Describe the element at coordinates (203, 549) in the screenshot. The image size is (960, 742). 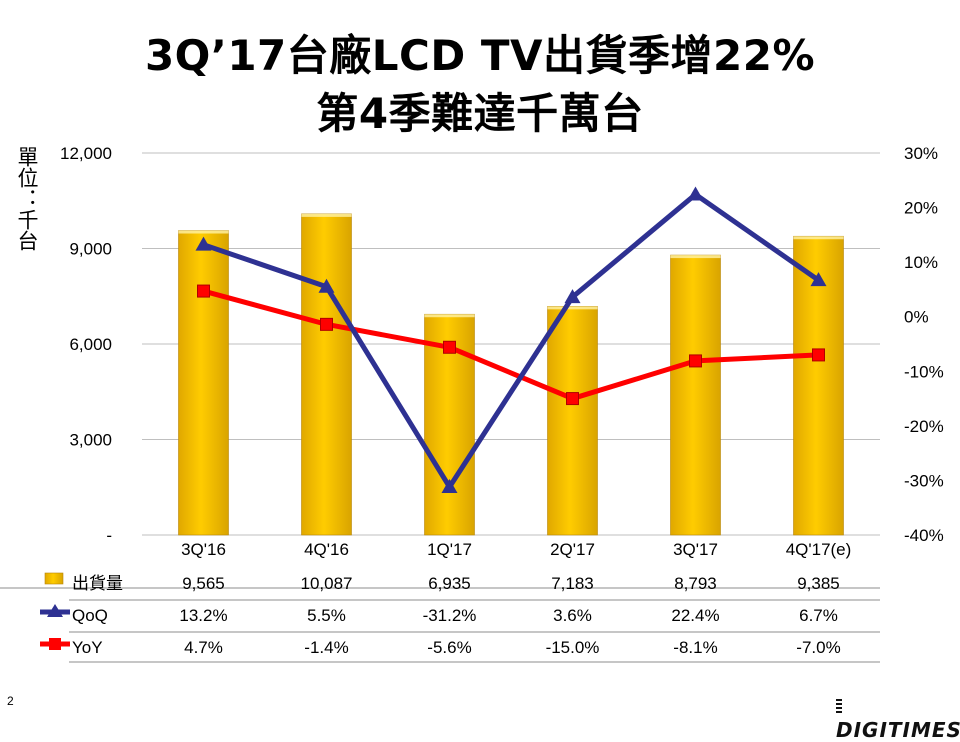
I see `category-label: 3Q'16` at that location.